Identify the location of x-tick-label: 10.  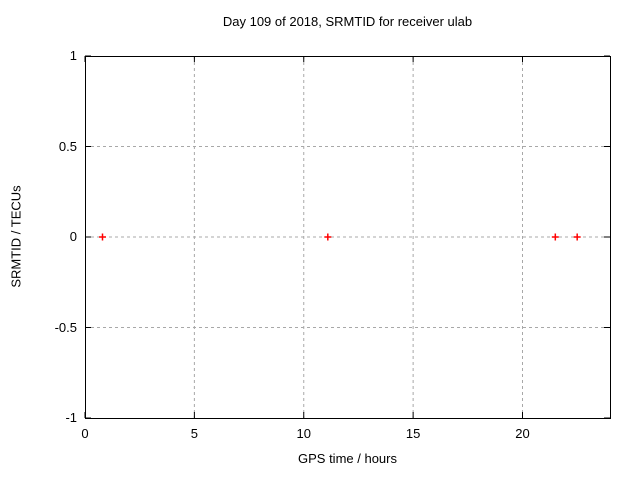
(303, 433).